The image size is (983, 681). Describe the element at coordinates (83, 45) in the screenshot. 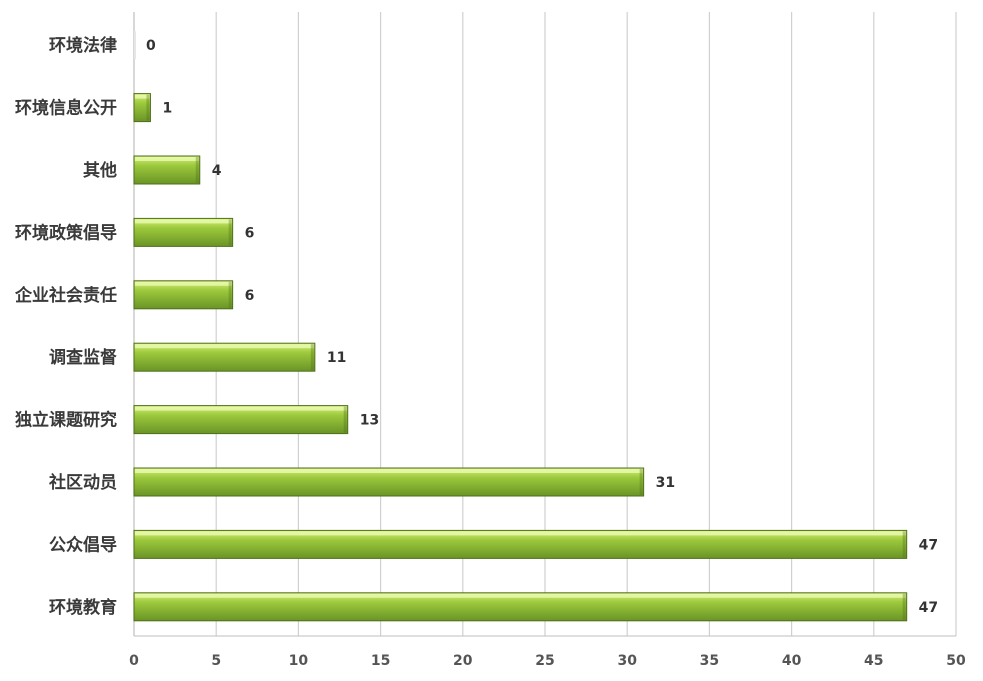

I see `category-label: 环境法律` at that location.